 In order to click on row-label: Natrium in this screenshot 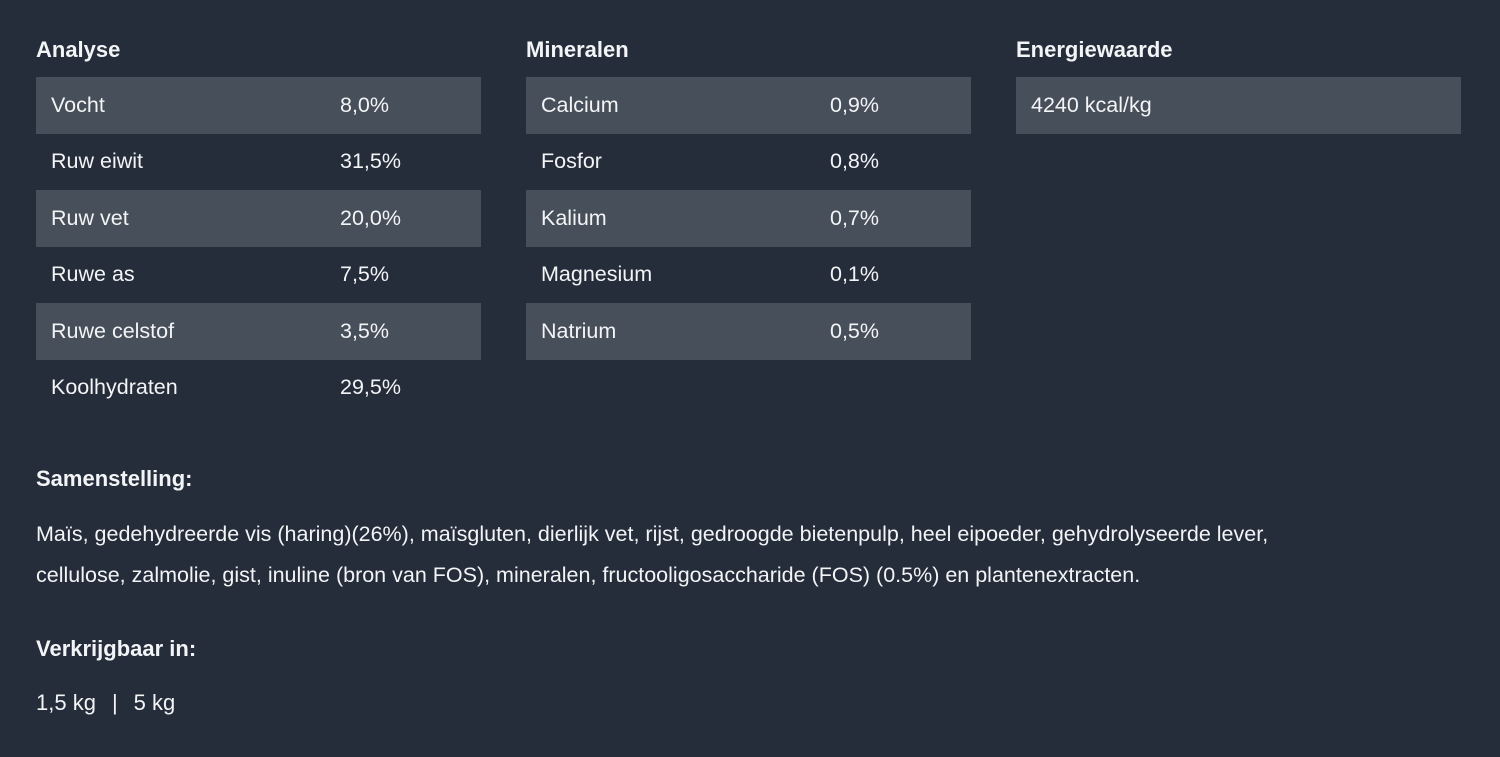, I will do `click(579, 330)`.